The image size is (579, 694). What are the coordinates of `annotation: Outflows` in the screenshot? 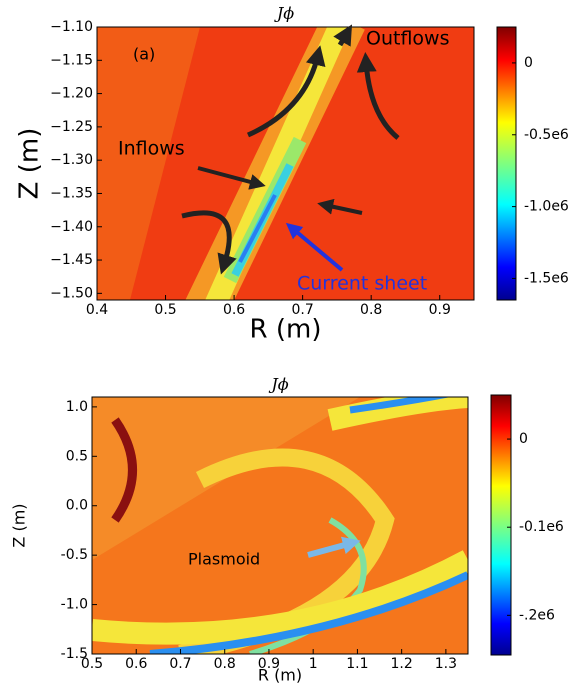 It's located at (407, 39).